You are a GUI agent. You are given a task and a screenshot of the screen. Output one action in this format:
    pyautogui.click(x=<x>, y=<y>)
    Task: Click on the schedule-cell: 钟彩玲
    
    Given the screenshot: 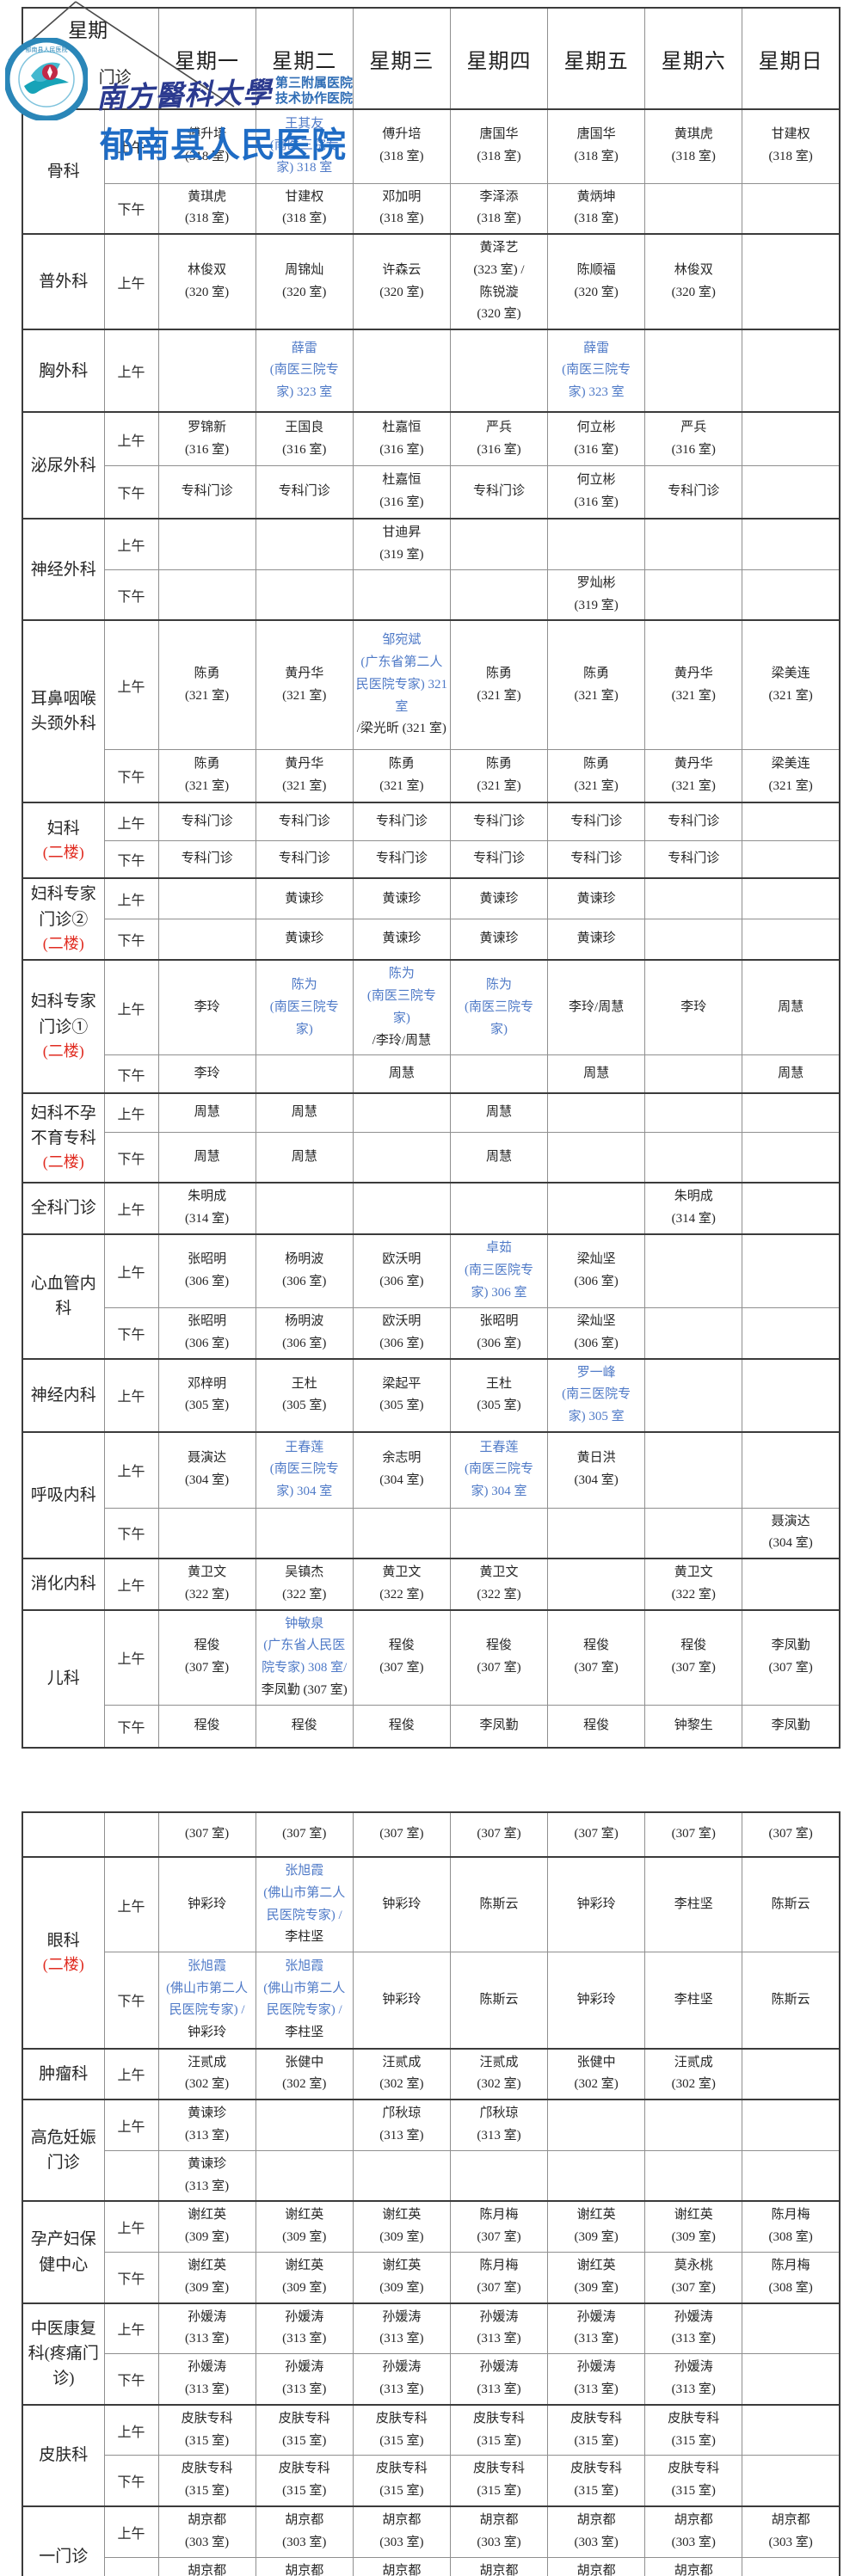 What is the action you would take?
    pyautogui.click(x=401, y=2001)
    